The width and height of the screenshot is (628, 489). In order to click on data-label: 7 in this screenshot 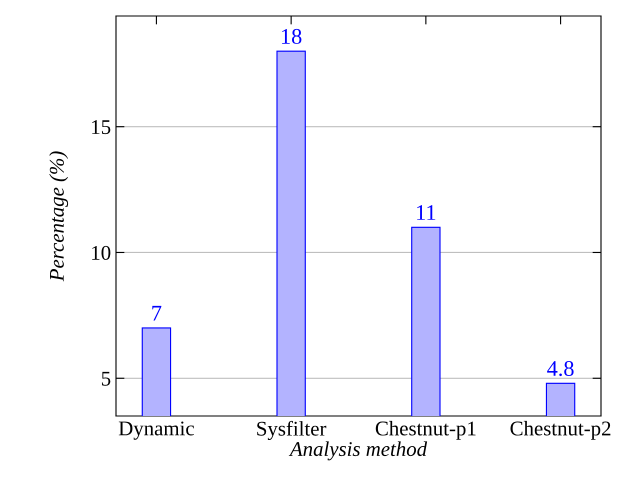, I will do `click(157, 313)`.